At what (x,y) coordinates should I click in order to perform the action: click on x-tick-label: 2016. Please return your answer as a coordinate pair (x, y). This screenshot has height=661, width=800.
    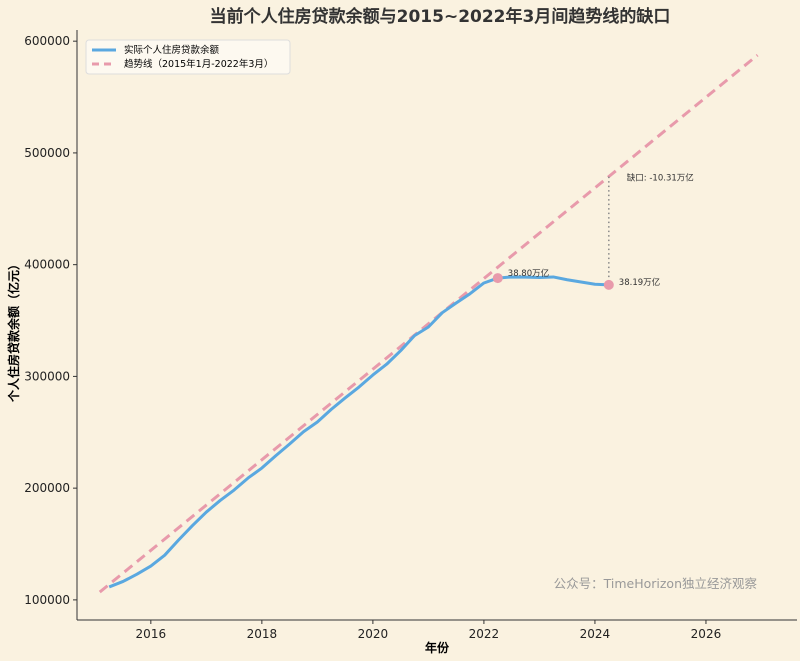
    Looking at the image, I should click on (151, 634).